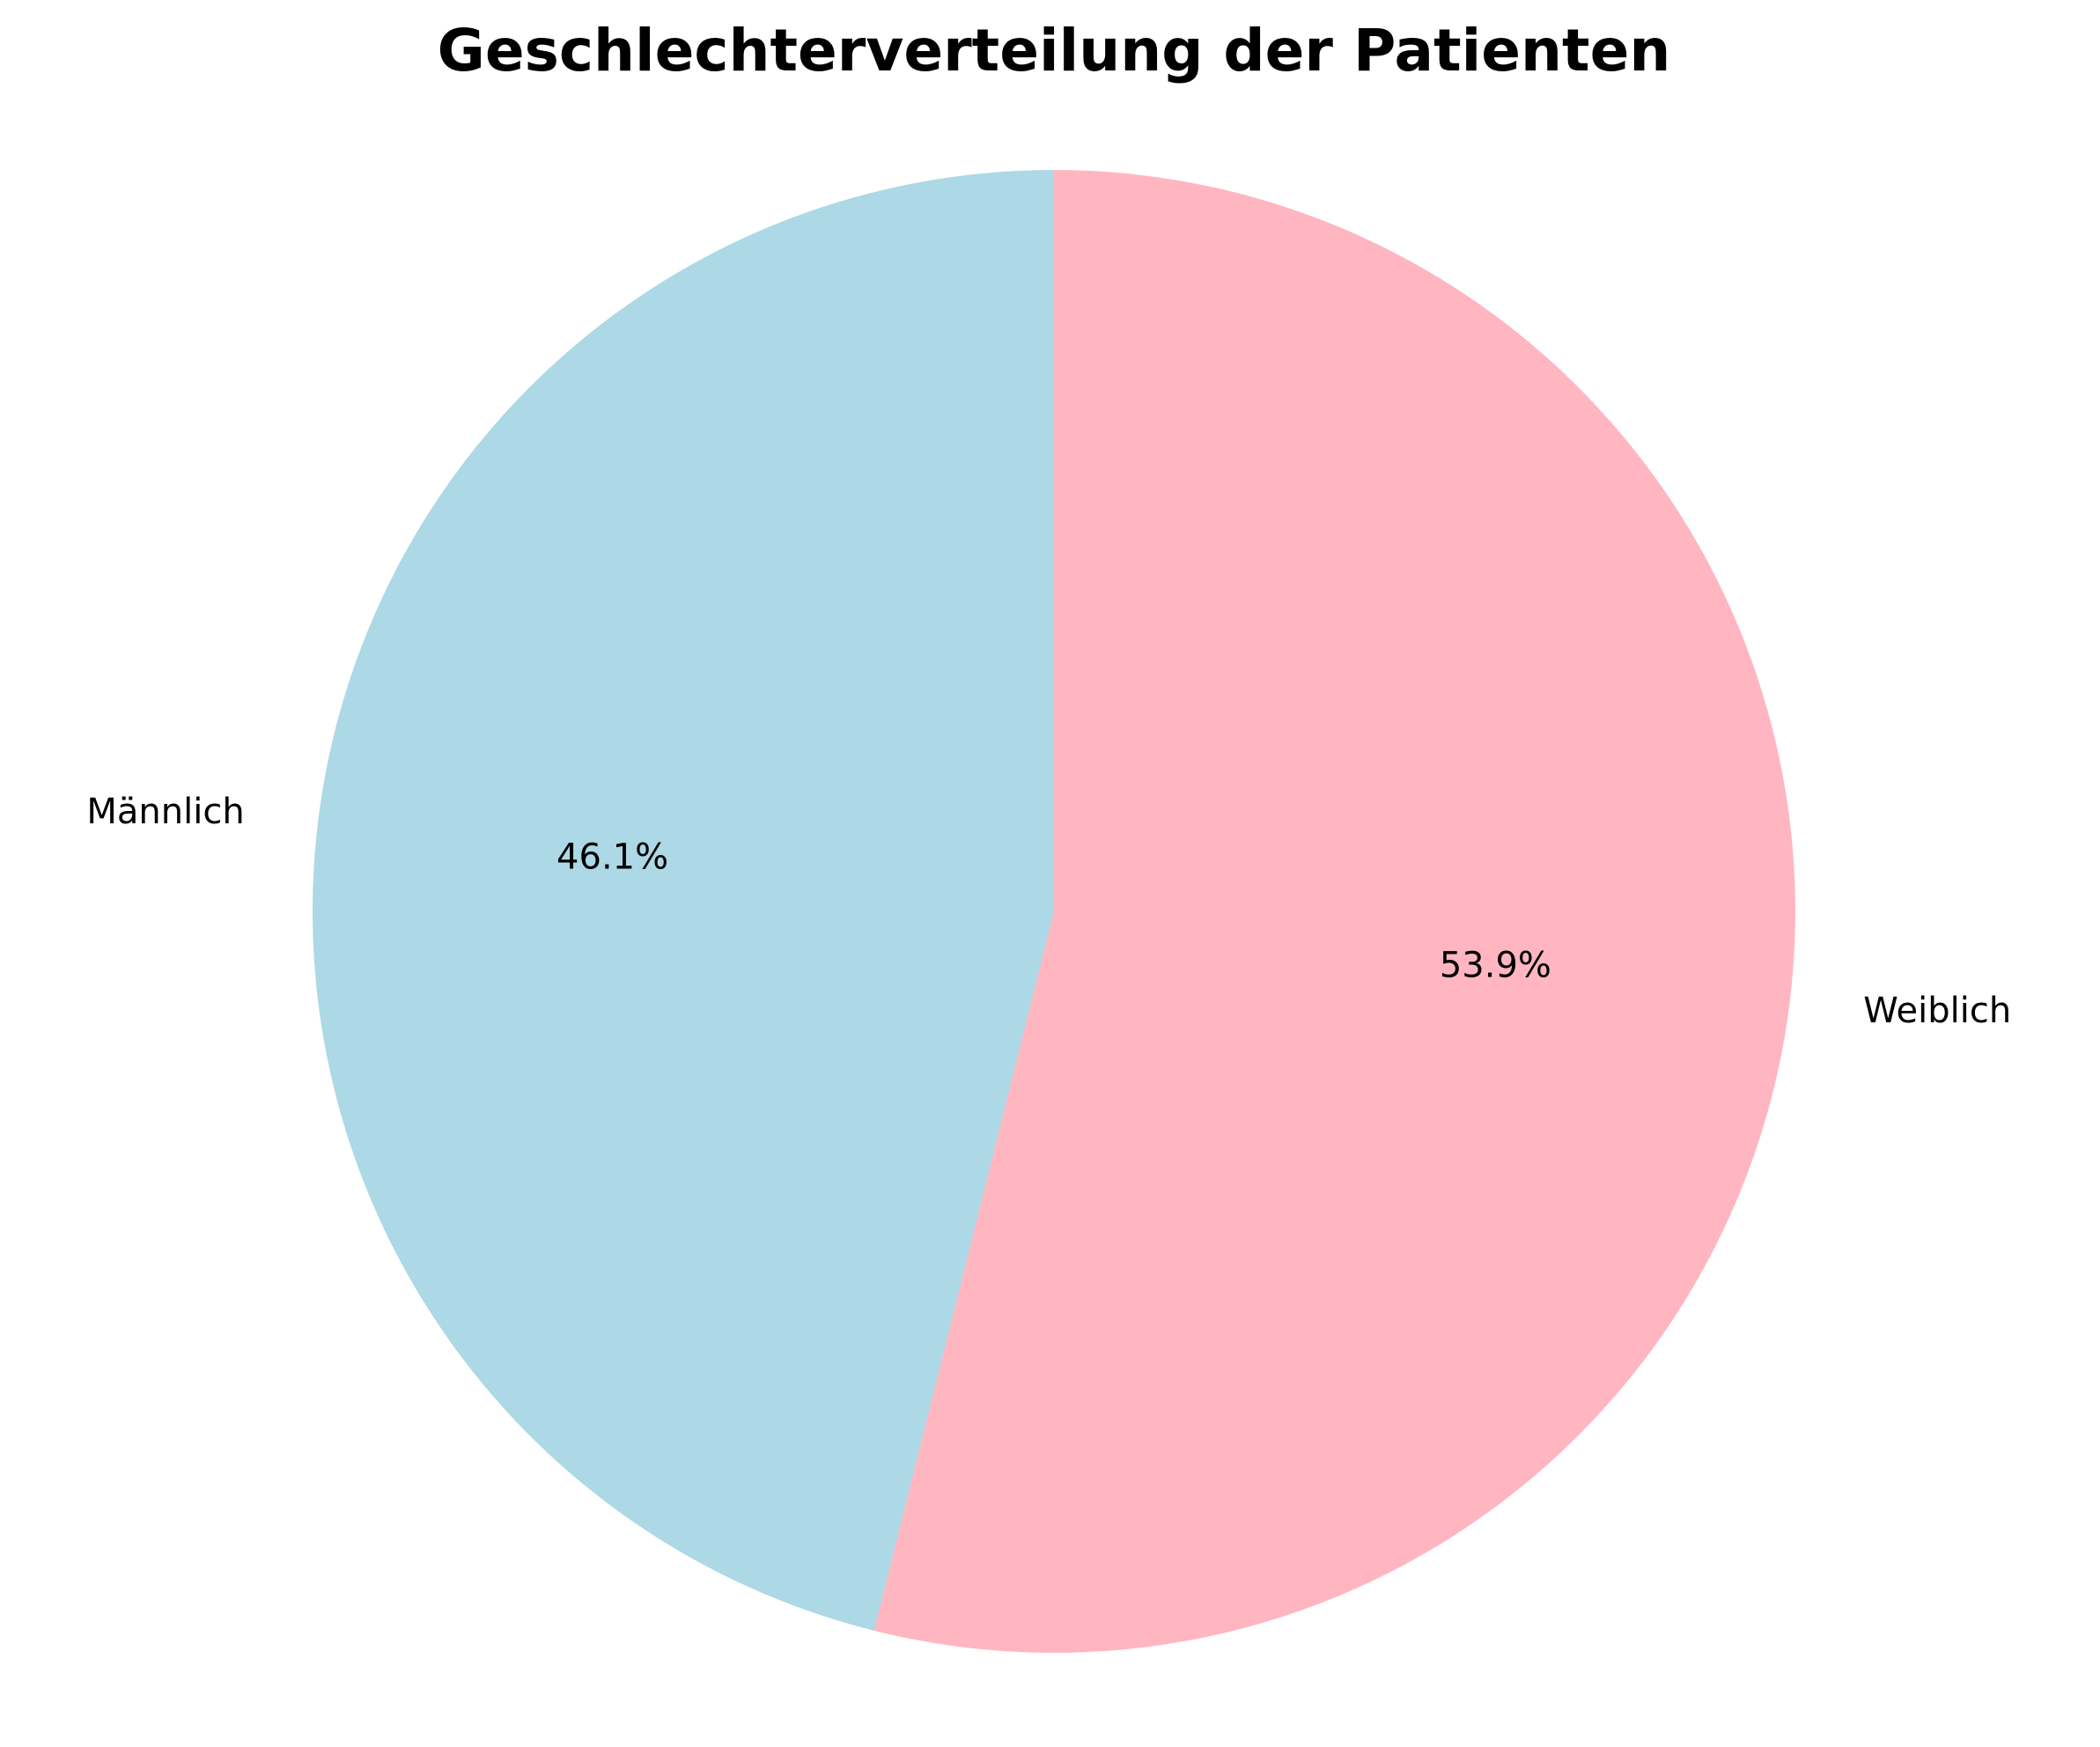 The image size is (2100, 1747). Describe the element at coordinates (165, 812) in the screenshot. I see `slice-label-0: Männlich` at that location.